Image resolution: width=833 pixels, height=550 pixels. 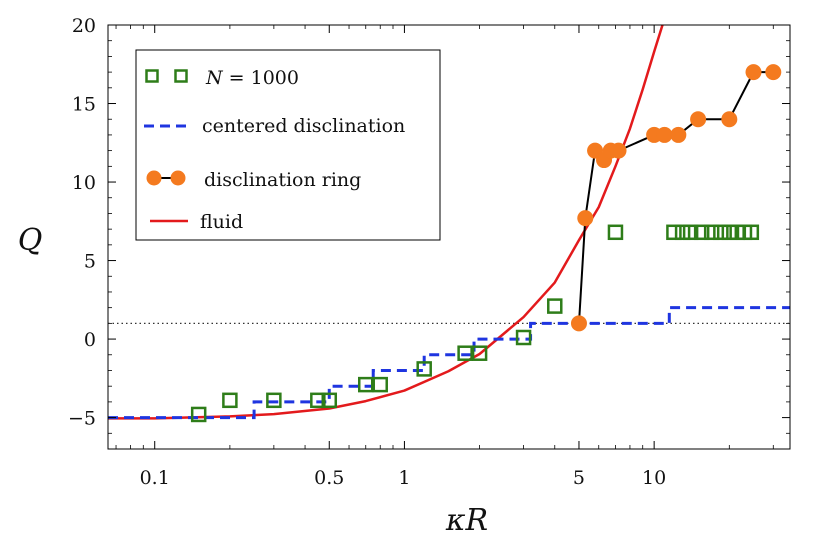 What do you see at coordinates (303, 126) in the screenshot?
I see `legend-label-centered-disclination: centered disclination` at bounding box center [303, 126].